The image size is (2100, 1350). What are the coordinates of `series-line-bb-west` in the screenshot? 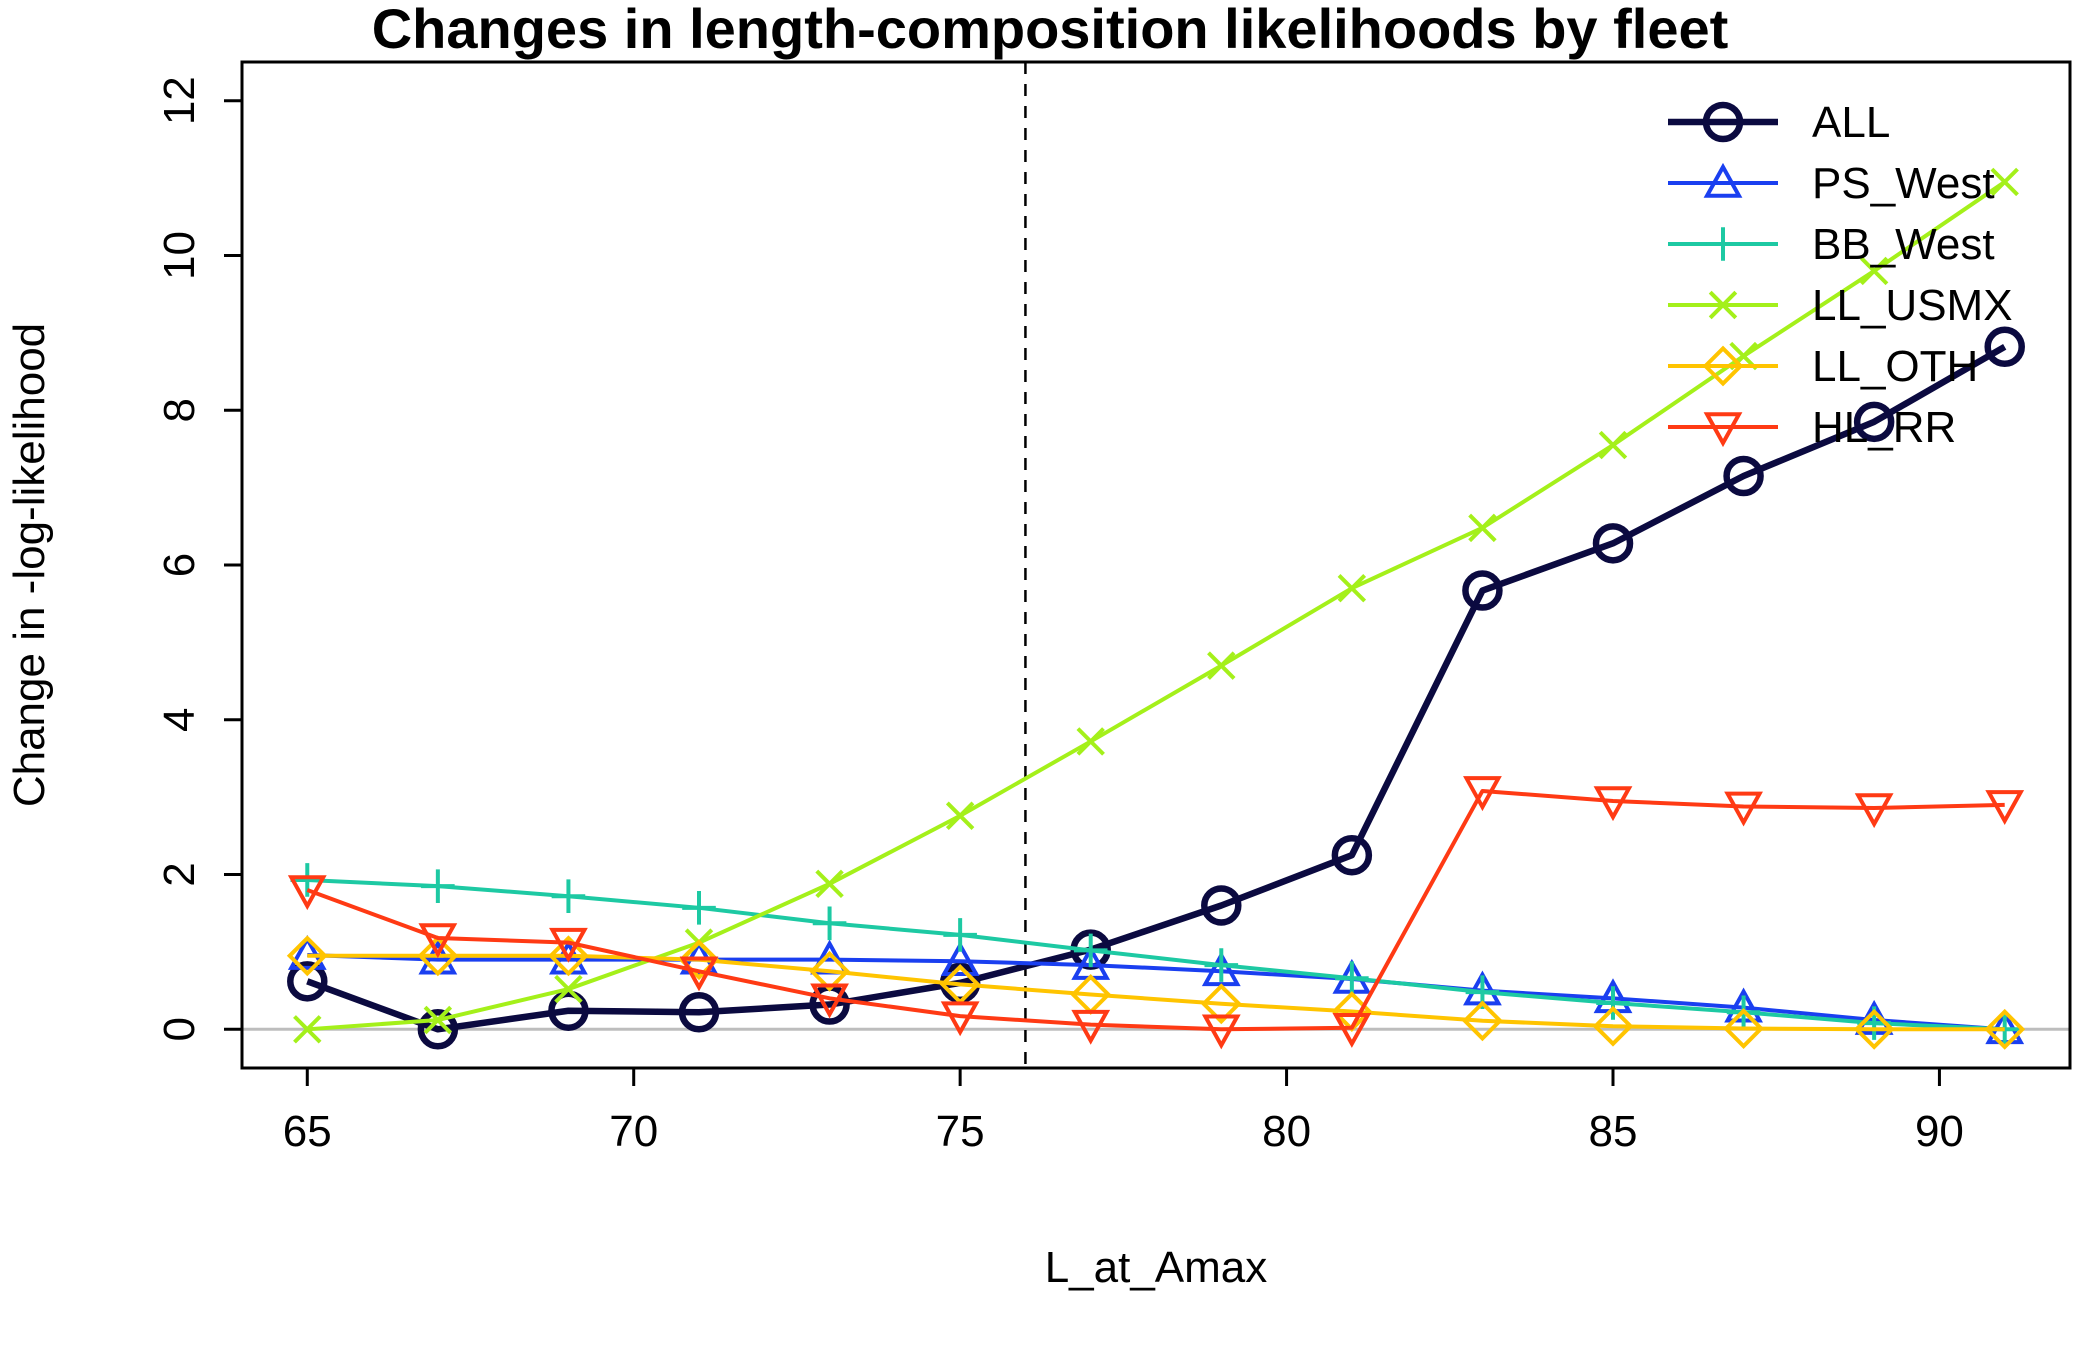 It's located at (1156, 954).